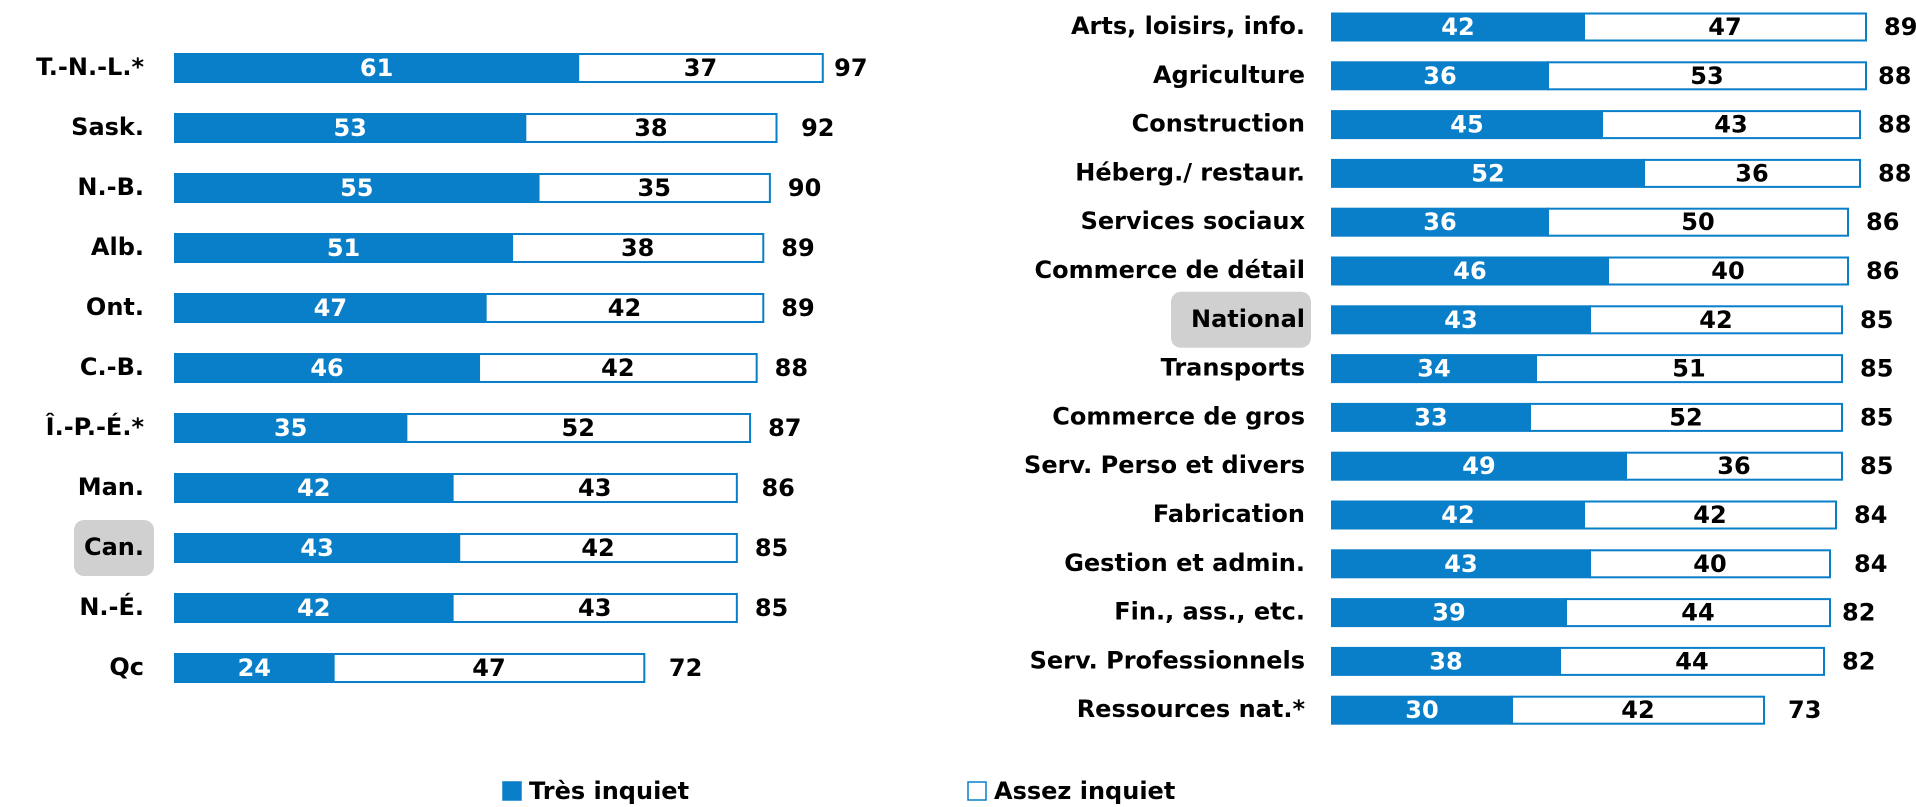  I want to click on category-label: Ressources nat.*, so click(1191, 709).